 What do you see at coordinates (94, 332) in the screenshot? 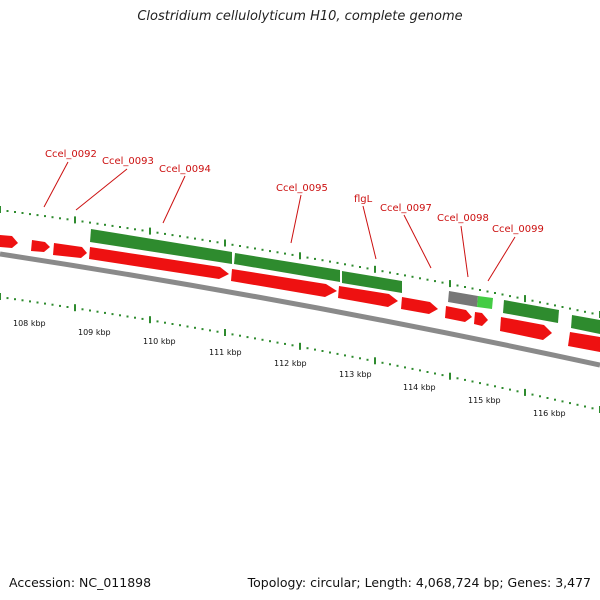
I see `tick-label-109: 109 kbp` at bounding box center [94, 332].